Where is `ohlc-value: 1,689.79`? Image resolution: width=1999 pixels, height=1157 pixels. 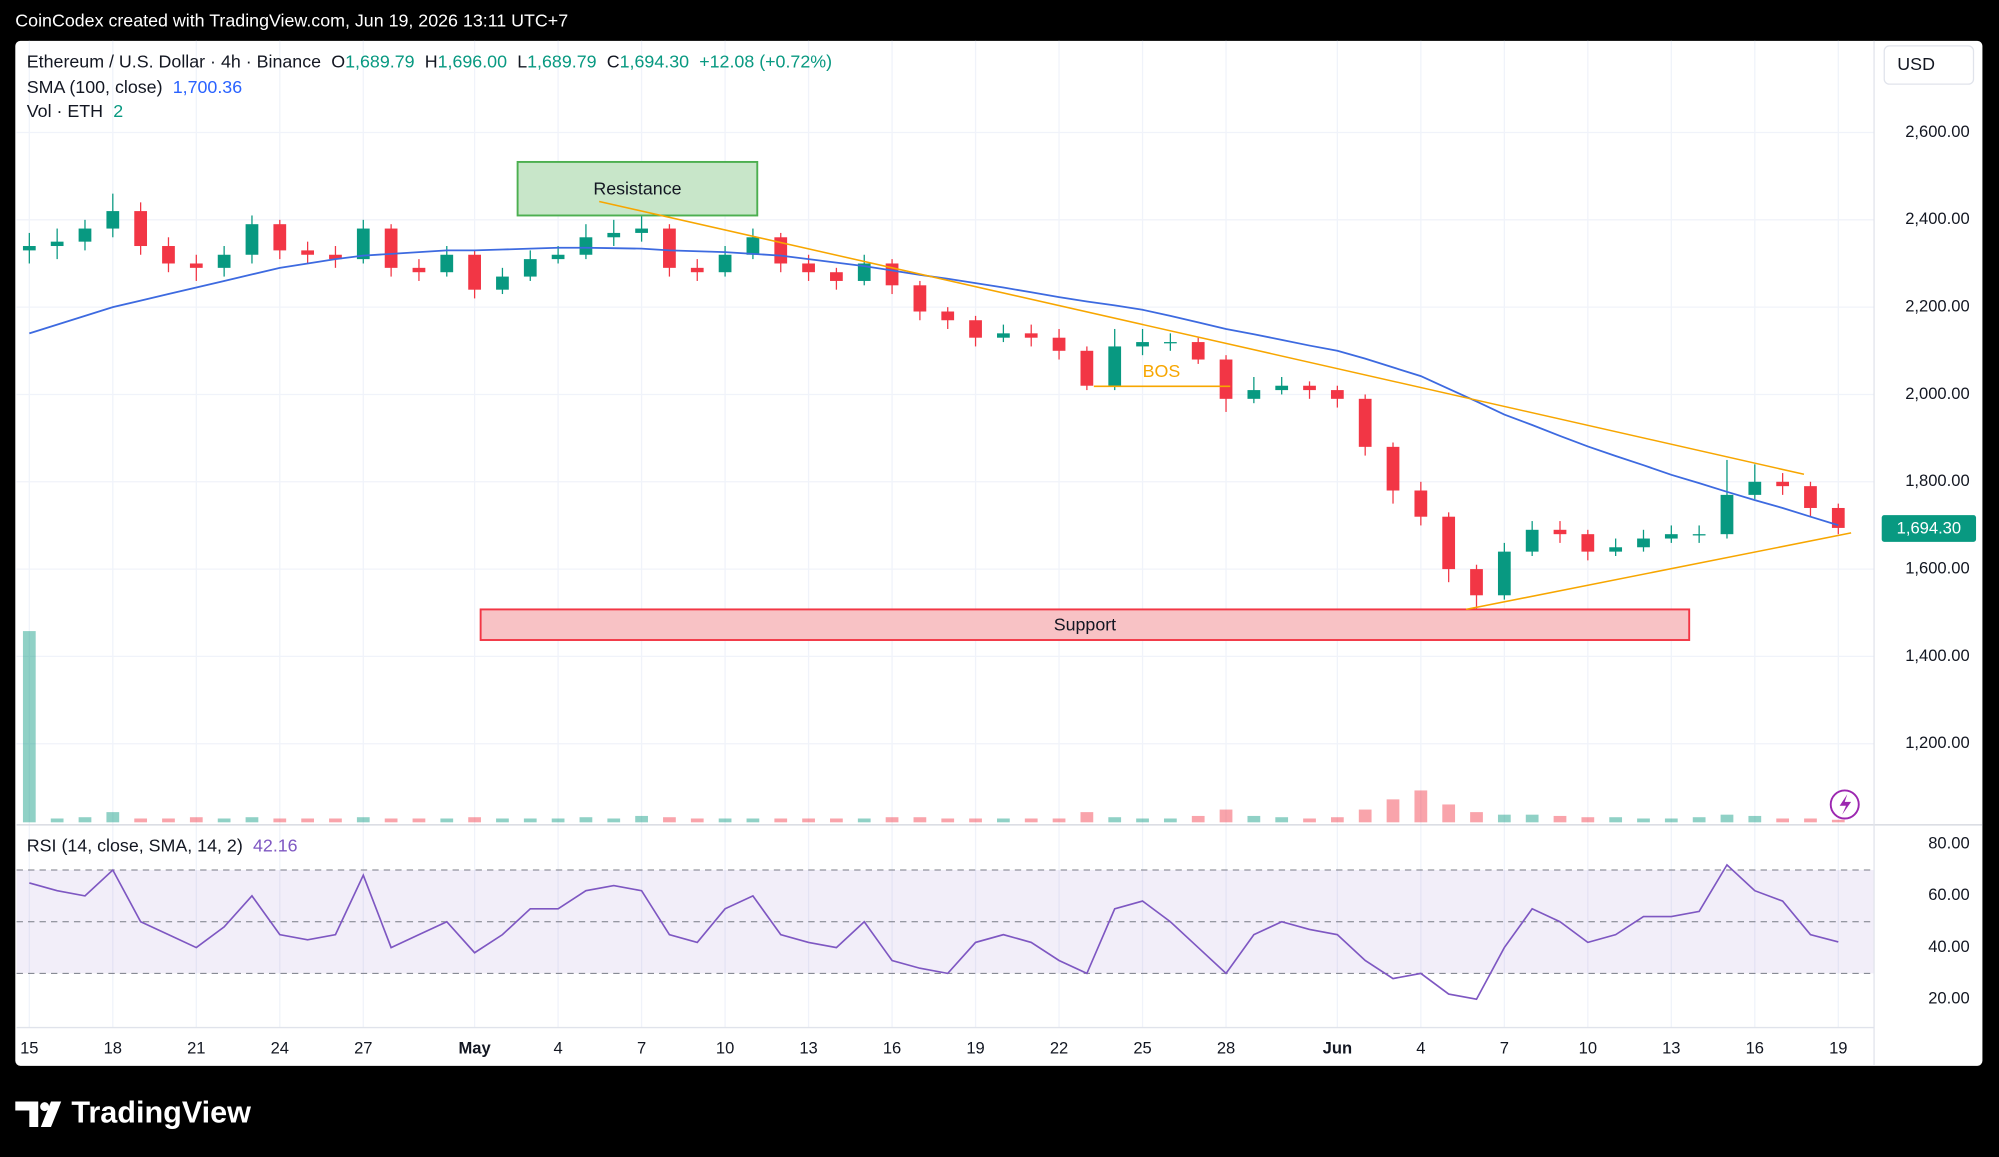 ohlc-value: 1,689.79 is located at coordinates (379, 61).